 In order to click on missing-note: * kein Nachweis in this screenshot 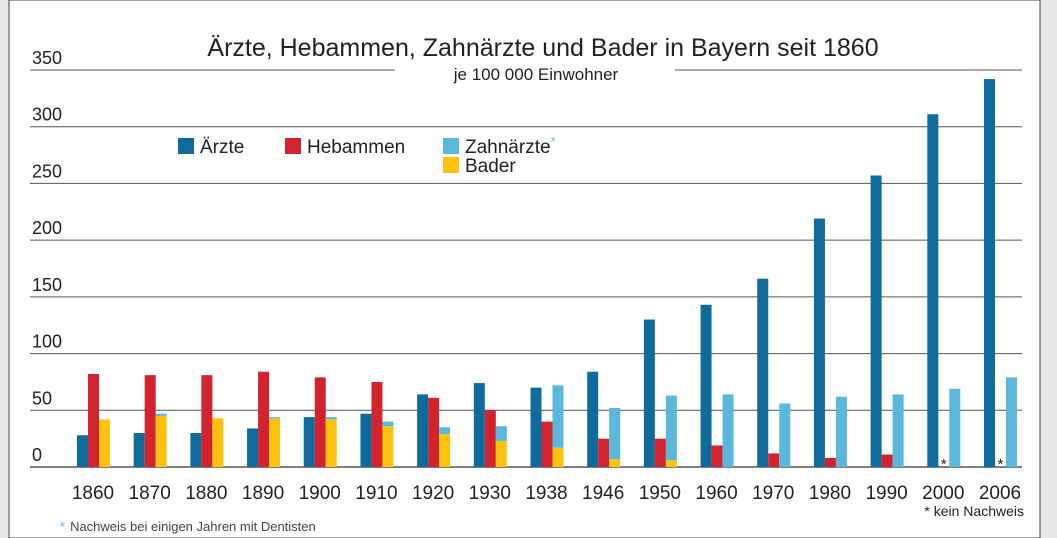, I will do `click(974, 511)`.